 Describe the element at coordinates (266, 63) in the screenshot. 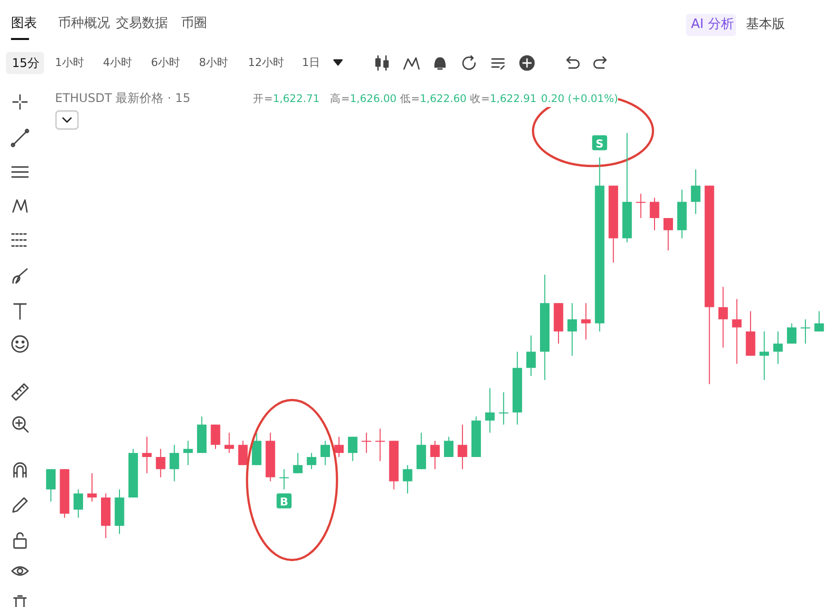

I see `text: 12小时` at that location.